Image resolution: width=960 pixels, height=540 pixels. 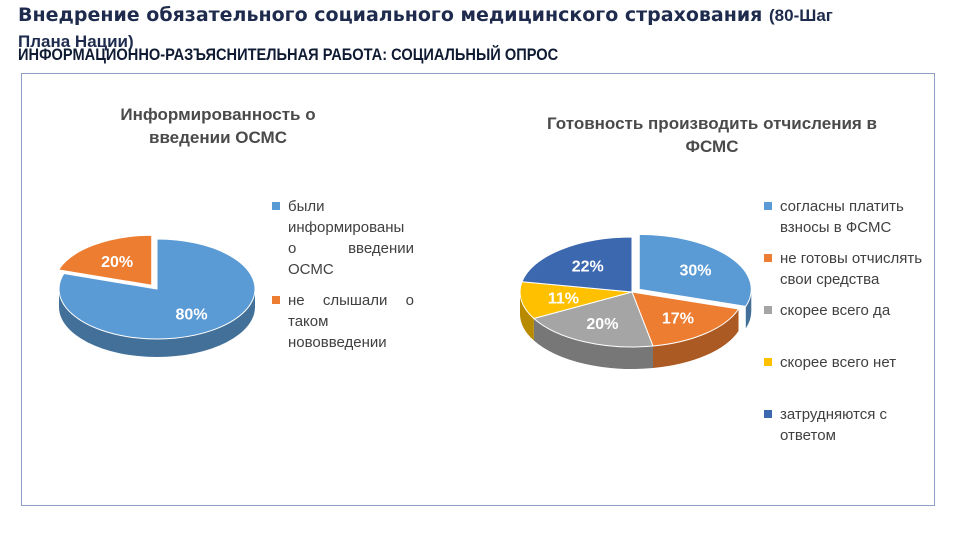 I want to click on chart-2-legend-item: согласны платить взносы в ФСМС, so click(x=846, y=217).